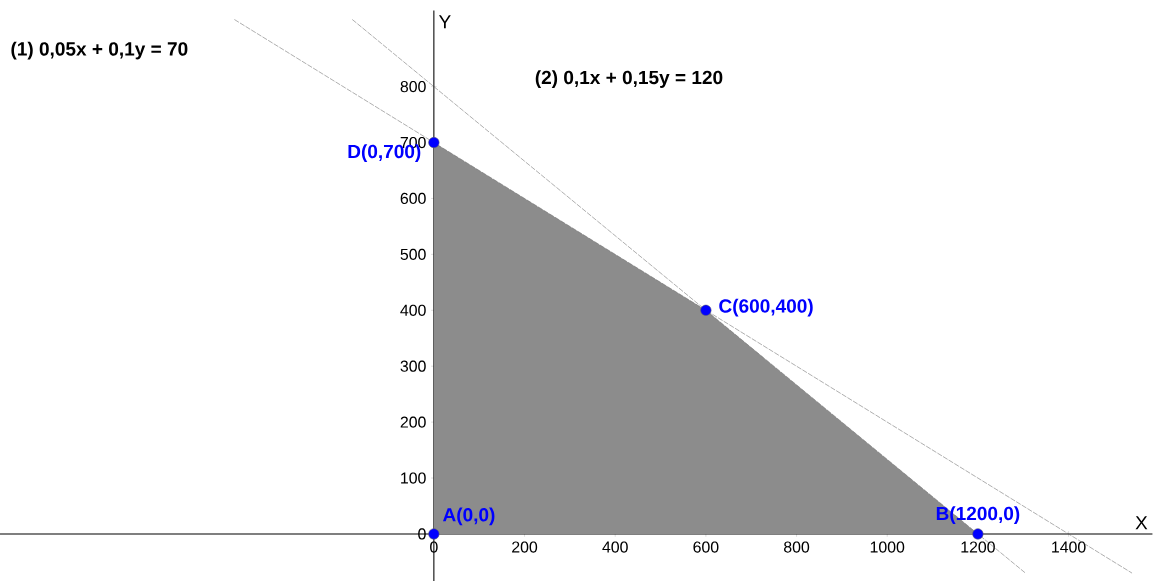 This screenshot has width=1163, height=581. I want to click on annotation: A(0,0), so click(468, 516).